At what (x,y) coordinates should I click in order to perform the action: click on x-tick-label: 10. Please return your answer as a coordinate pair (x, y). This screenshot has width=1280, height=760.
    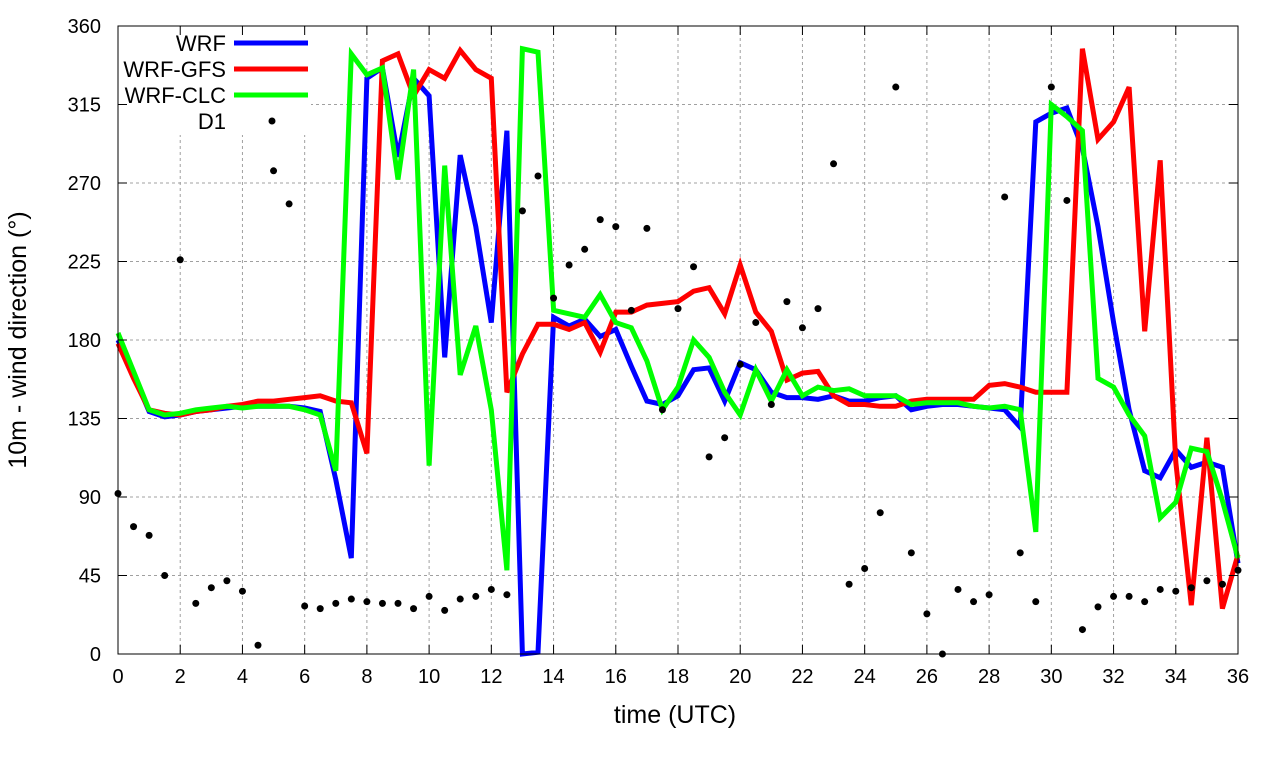
    Looking at the image, I should click on (429, 677).